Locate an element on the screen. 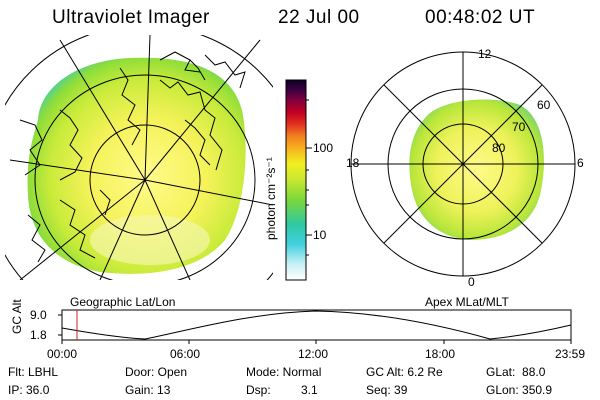 The width and height of the screenshot is (600, 400). mlat-label-80: 80 is located at coordinates (499, 148).